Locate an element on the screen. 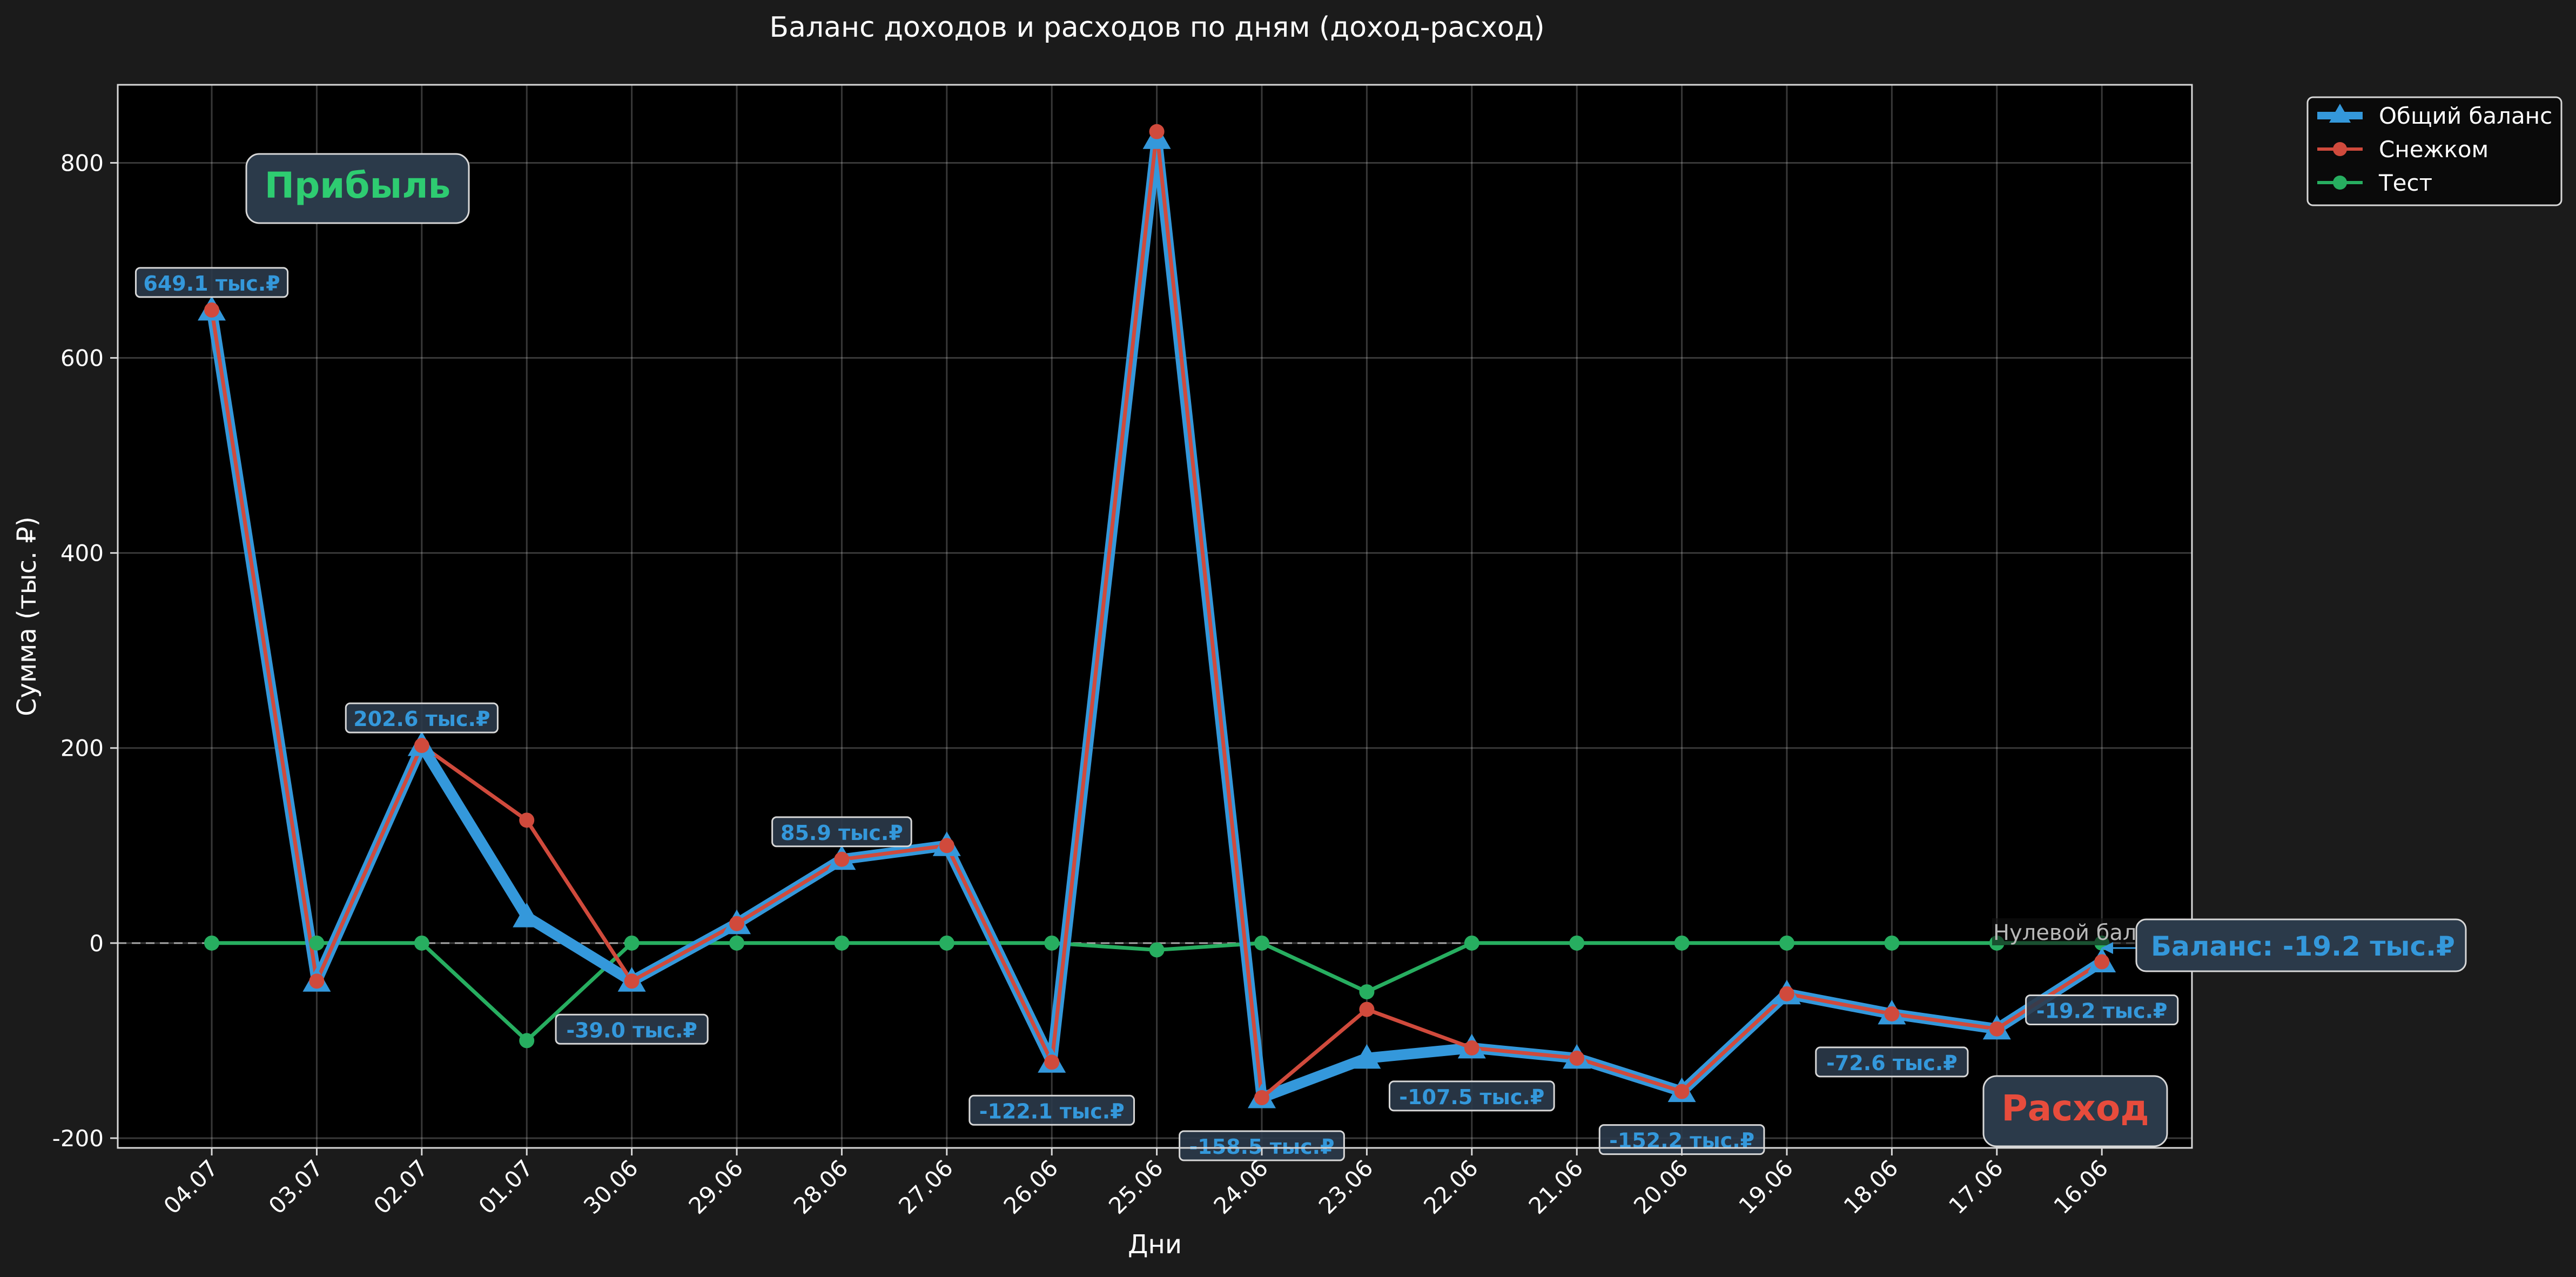  y-axis-label: Сумма (тыс. ₽) is located at coordinates (27, 616).